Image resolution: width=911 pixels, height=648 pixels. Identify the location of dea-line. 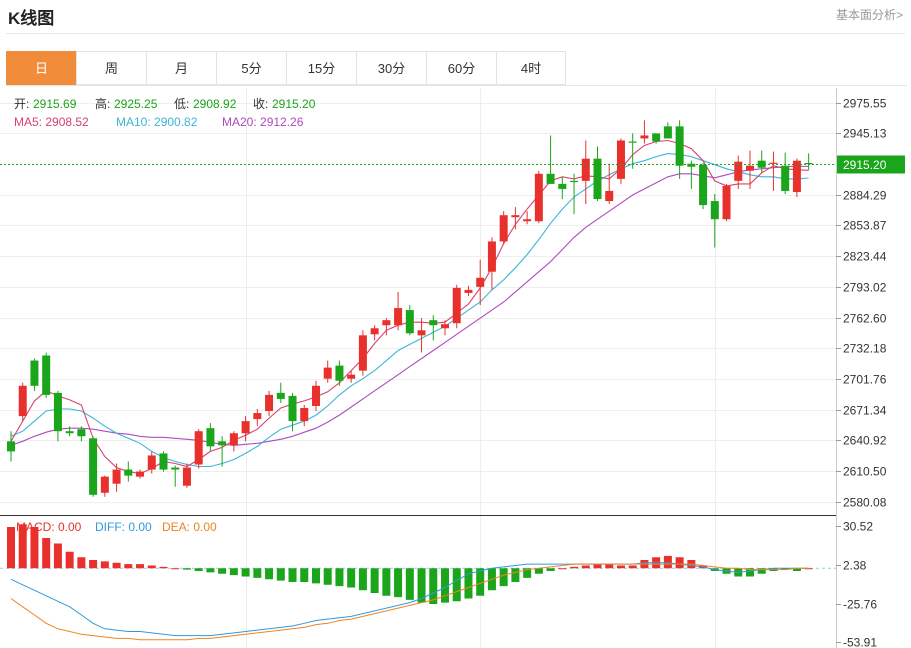
(409, 602).